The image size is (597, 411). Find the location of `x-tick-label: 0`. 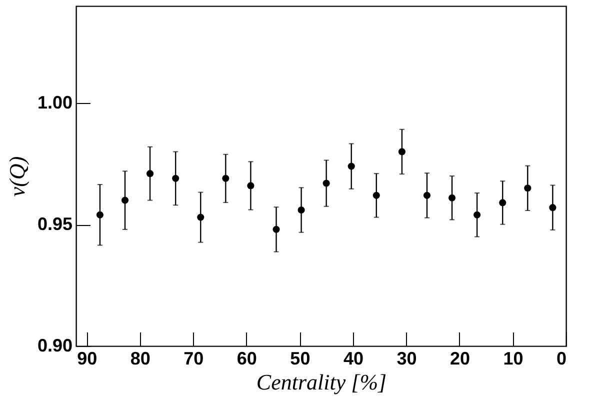

x-tick-label: 0 is located at coordinates (561, 358).